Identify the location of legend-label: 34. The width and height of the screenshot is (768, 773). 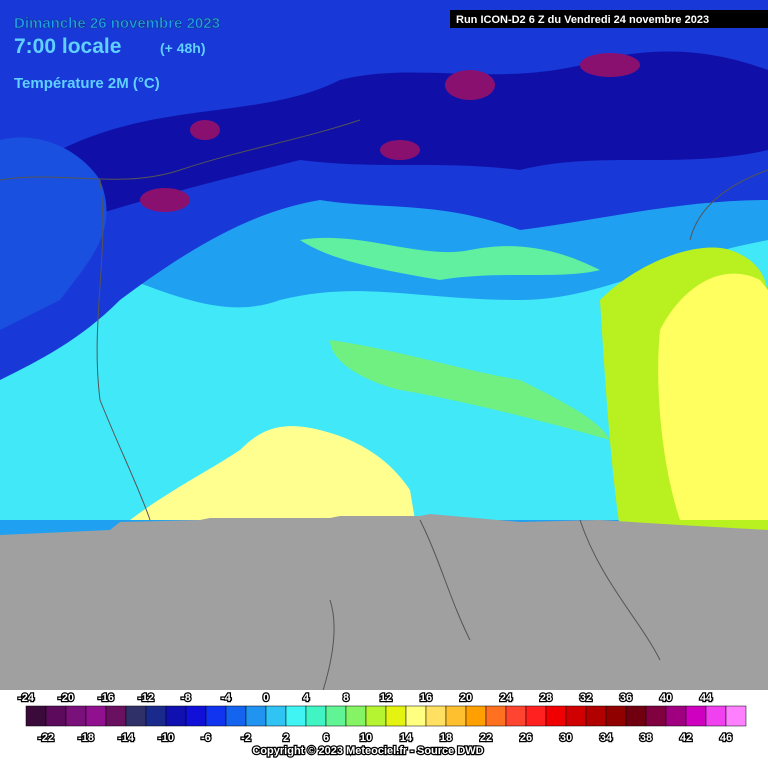
(606, 738).